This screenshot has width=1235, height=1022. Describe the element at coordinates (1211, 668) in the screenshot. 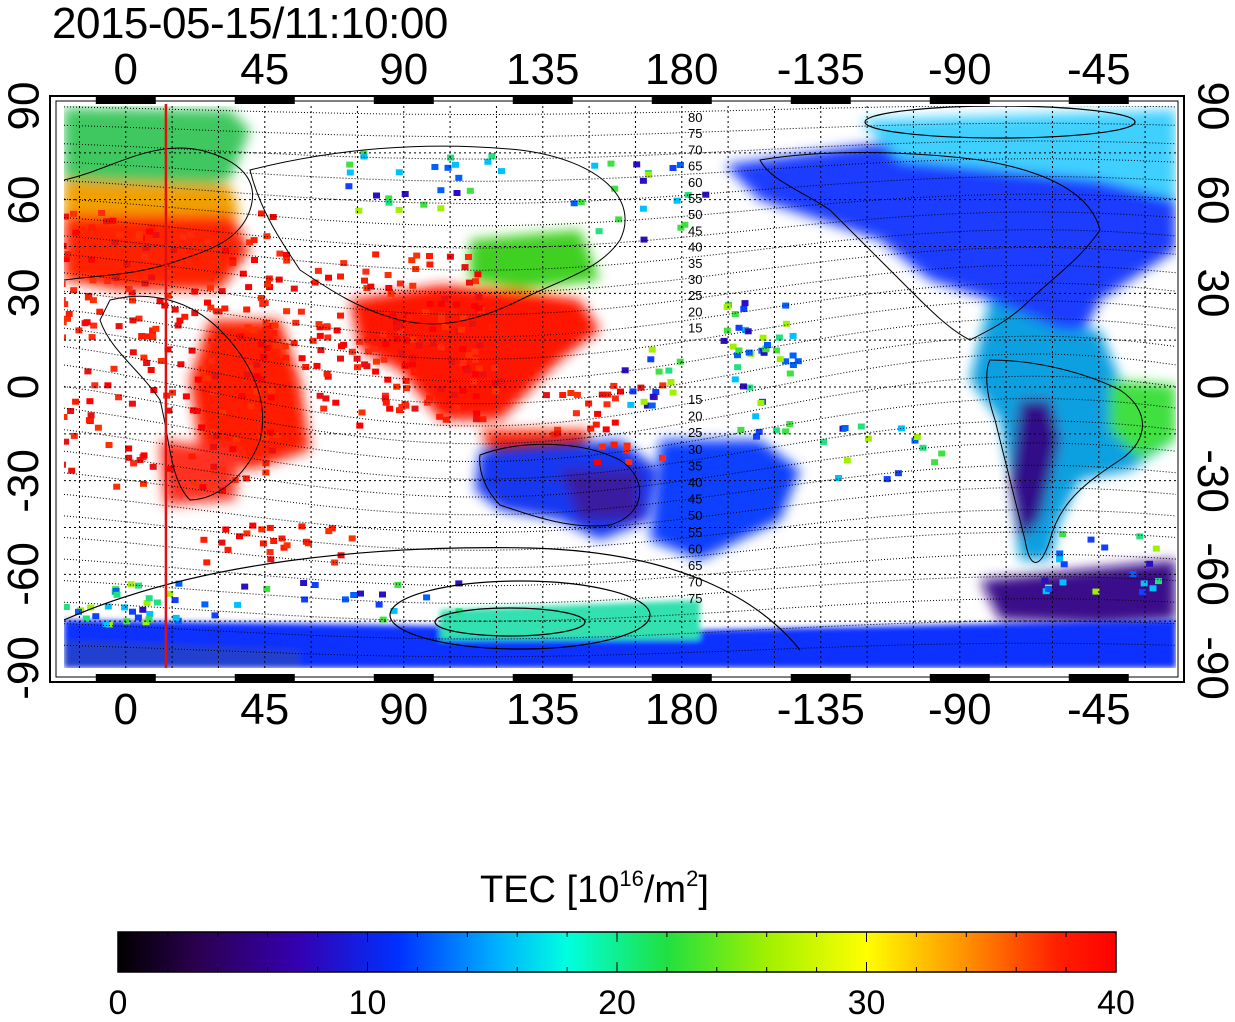

I see `right-lat-tick-6: -90` at that location.